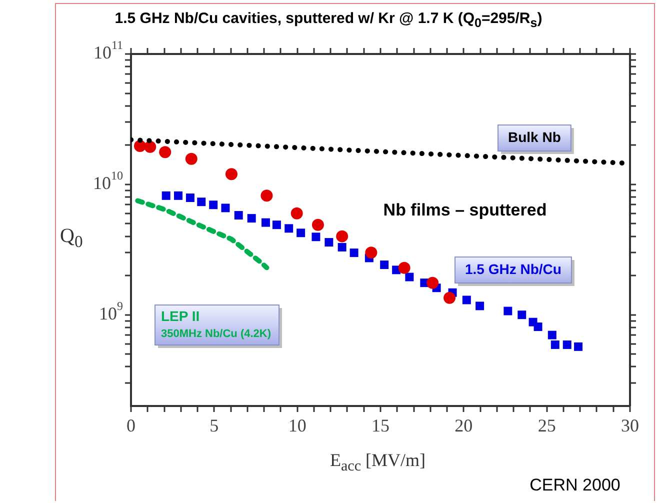  What do you see at coordinates (630, 426) in the screenshot?
I see `x-tick-label: 30` at bounding box center [630, 426].